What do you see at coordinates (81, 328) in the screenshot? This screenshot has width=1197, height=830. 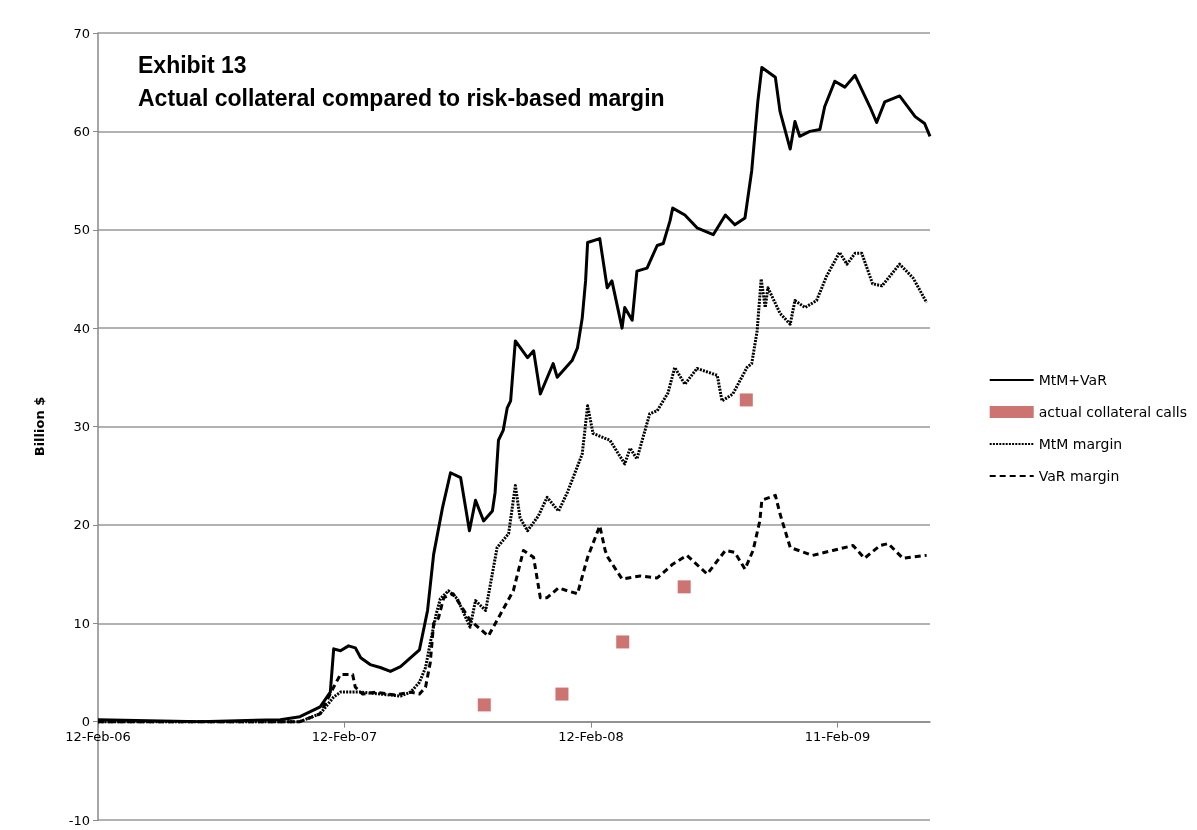 I see `y-tick-label: 40` at bounding box center [81, 328].